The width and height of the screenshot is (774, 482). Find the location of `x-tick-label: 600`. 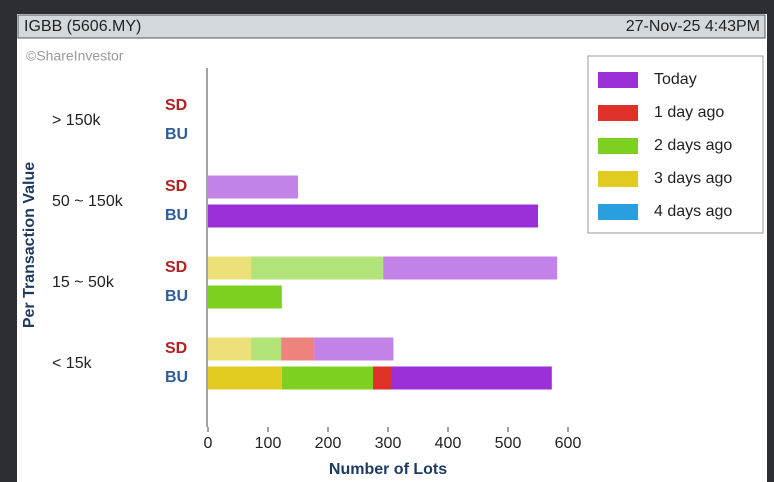

x-tick-label: 600 is located at coordinates (568, 443).